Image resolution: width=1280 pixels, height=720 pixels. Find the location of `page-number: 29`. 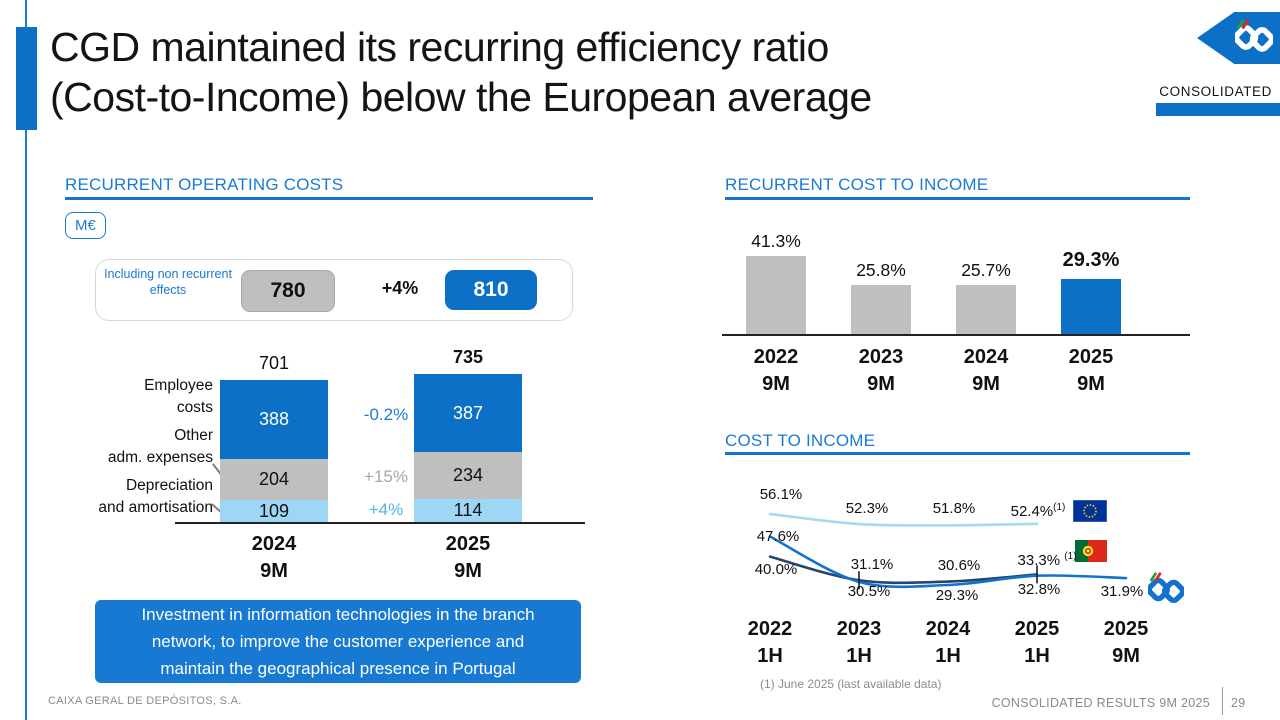

page-number: 29 is located at coordinates (1238, 703).